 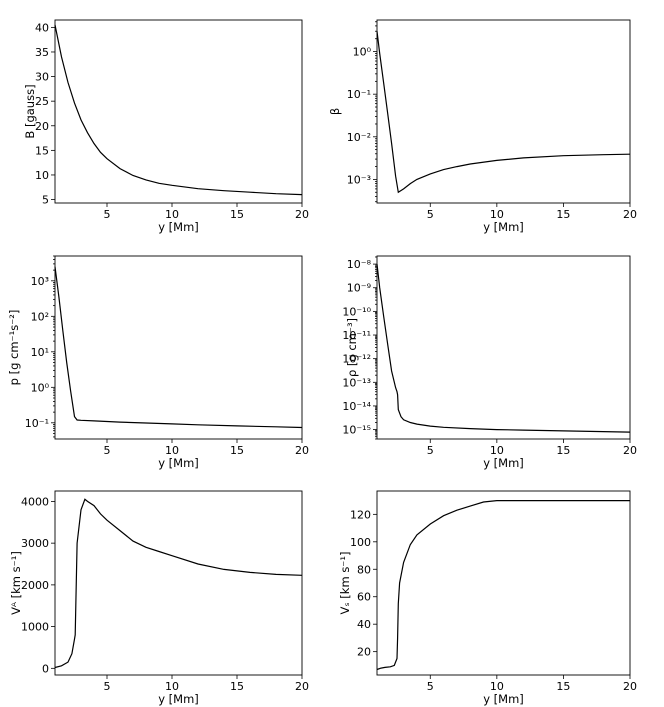 I want to click on y-tick-label: 10⁻¹³, so click(x=356, y=382).